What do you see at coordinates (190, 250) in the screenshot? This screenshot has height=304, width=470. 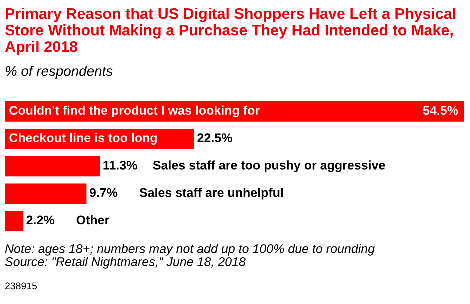 I see `text: Note: ages 18+; numbers may not add up to 100% due to rounding` at bounding box center [190, 250].